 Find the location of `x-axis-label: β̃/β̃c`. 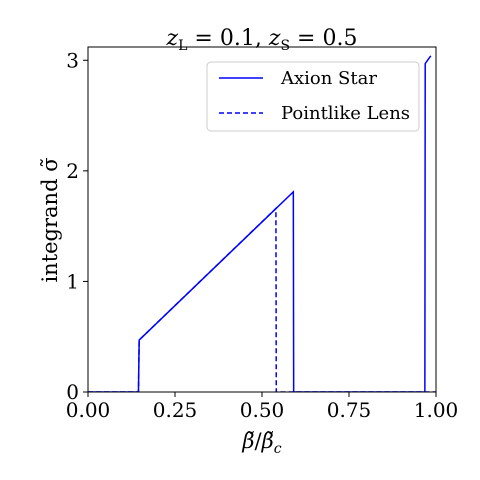

x-axis-label: β̃/β̃c is located at coordinates (261, 443).